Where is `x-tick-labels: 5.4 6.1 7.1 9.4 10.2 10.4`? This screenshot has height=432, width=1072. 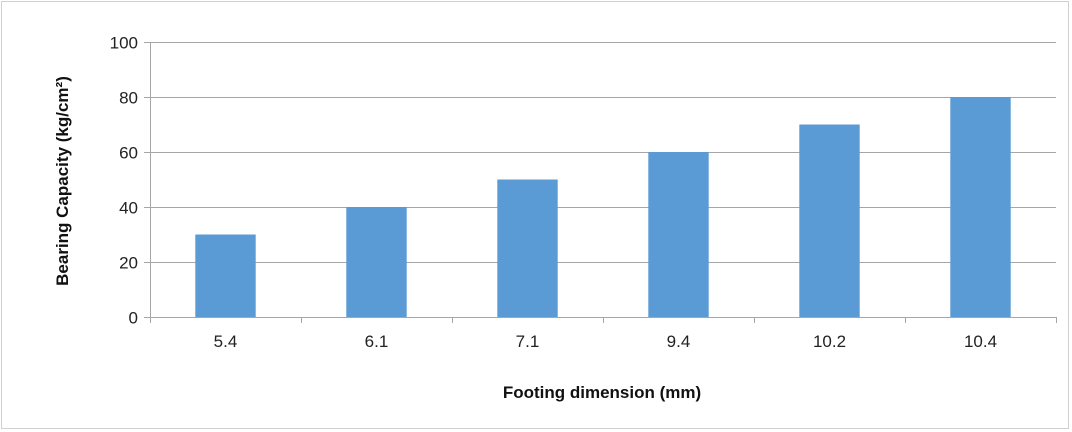 x-tick-labels: 5.4 6.1 7.1 9.4 10.2 10.4 is located at coordinates (605, 341).